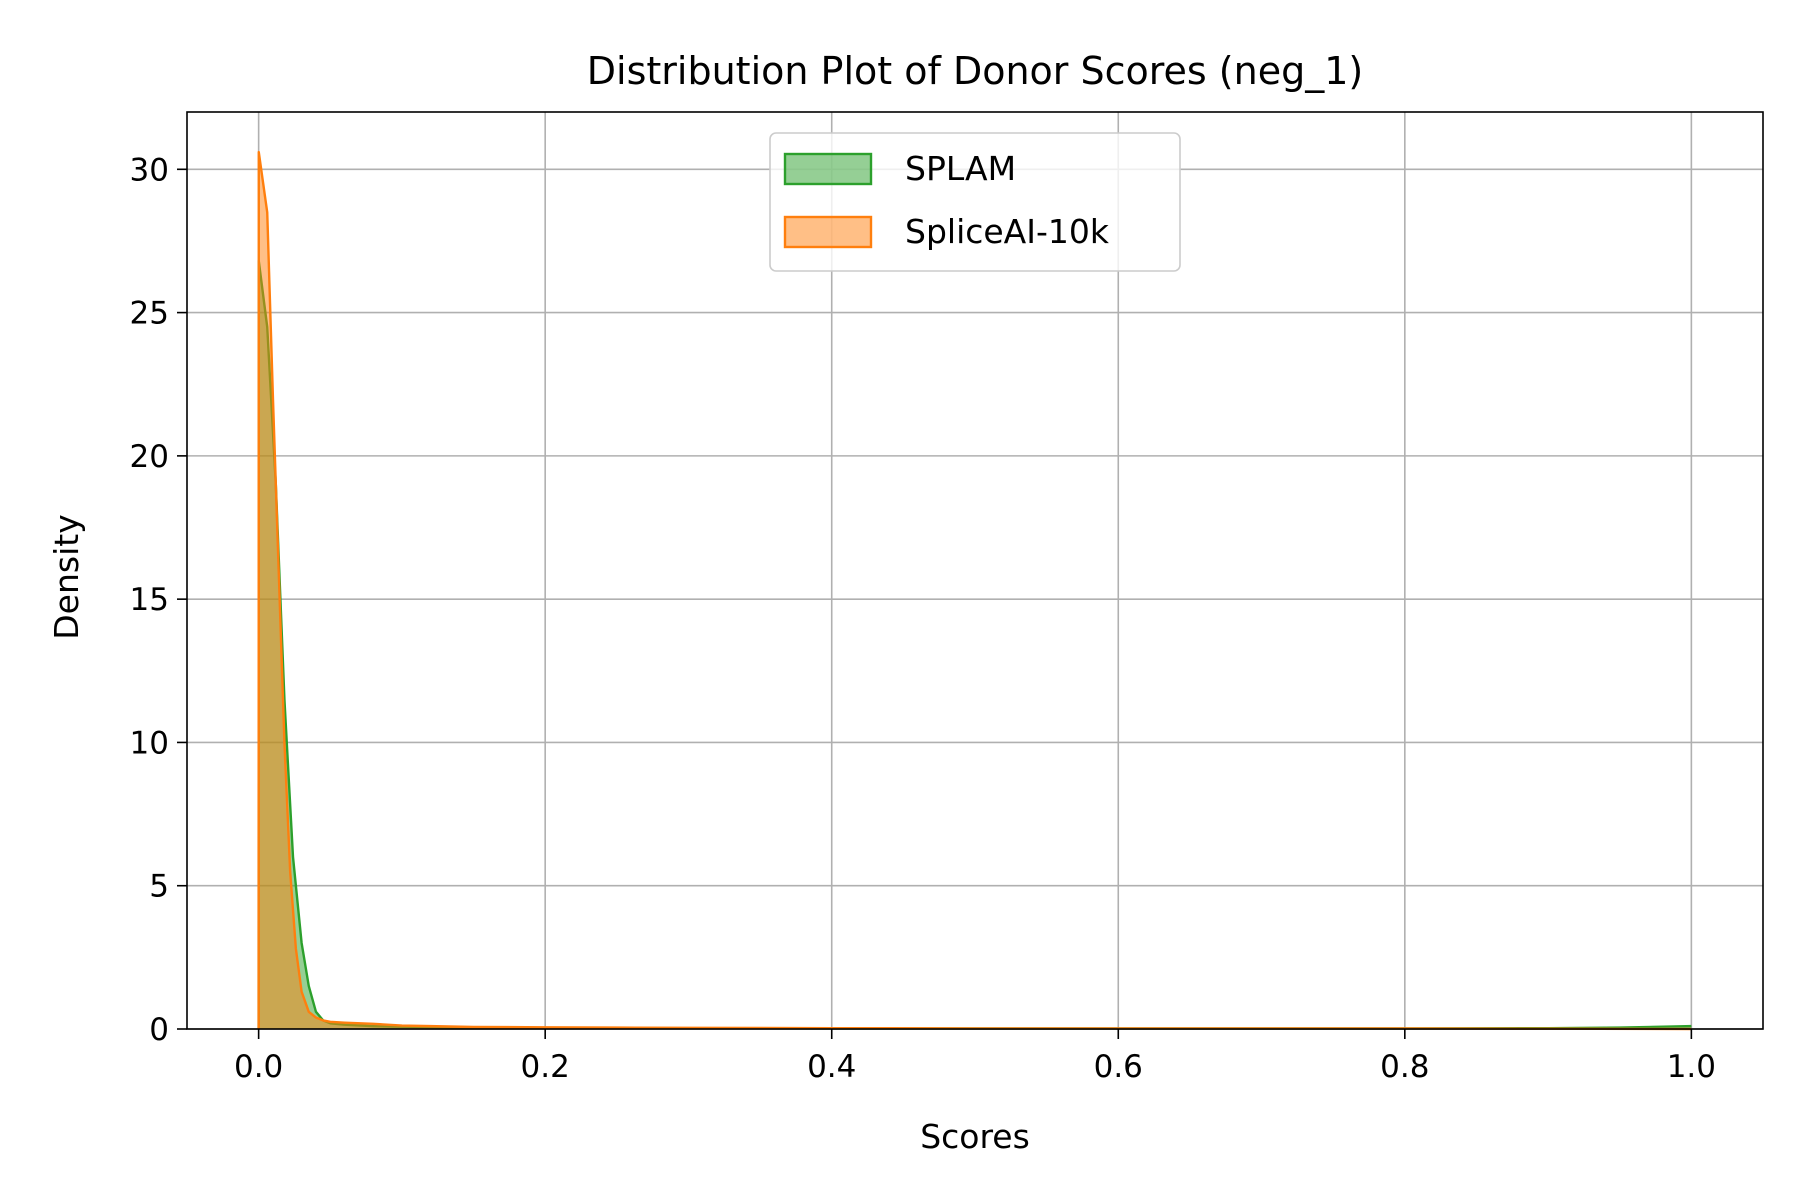 Image resolution: width=1800 pixels, height=1200 pixels. What do you see at coordinates (149, 743) in the screenshot?
I see `y-tick-label: 10` at bounding box center [149, 743].